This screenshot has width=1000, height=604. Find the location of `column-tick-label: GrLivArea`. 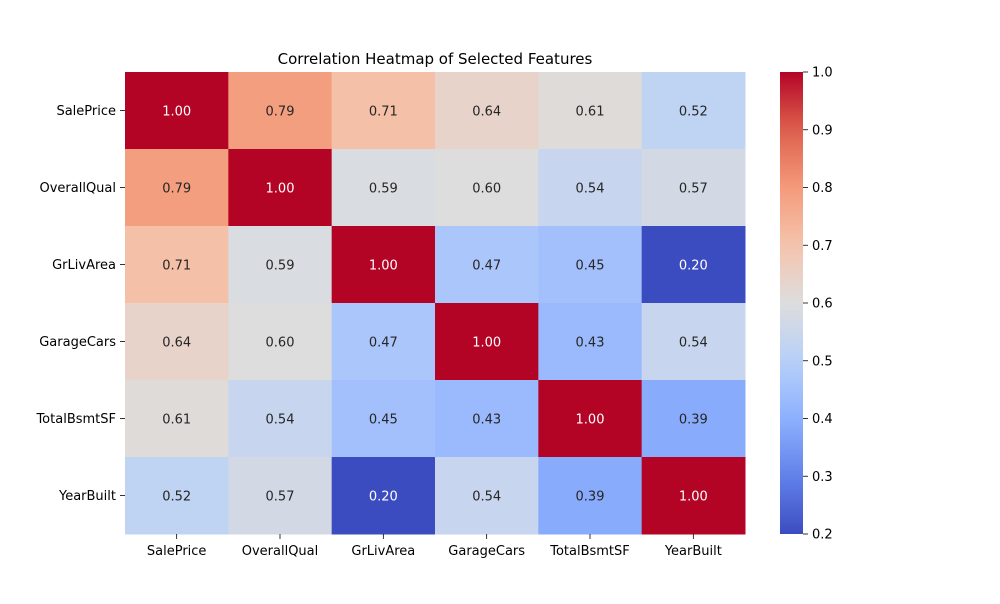

column-tick-label: GrLivArea is located at coordinates (383, 551).